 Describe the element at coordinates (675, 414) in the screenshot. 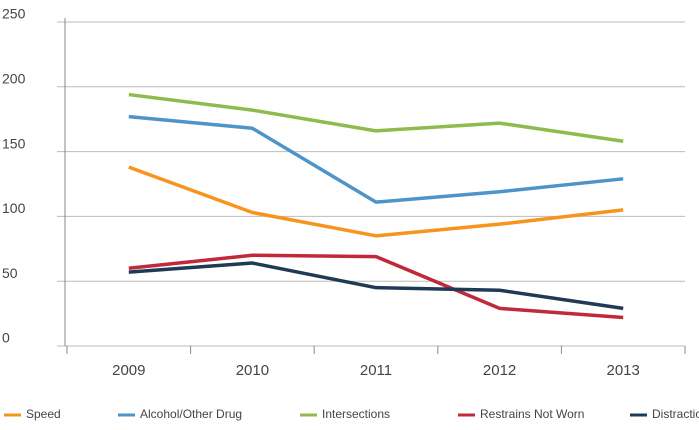

I see `legend-label: Distractions` at that location.